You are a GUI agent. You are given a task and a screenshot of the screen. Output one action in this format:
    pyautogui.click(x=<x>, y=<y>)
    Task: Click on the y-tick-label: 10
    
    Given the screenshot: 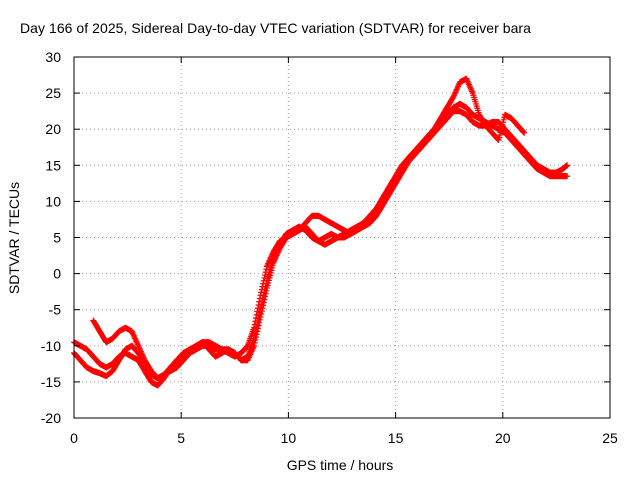 What is the action you would take?
    pyautogui.click(x=53, y=201)
    